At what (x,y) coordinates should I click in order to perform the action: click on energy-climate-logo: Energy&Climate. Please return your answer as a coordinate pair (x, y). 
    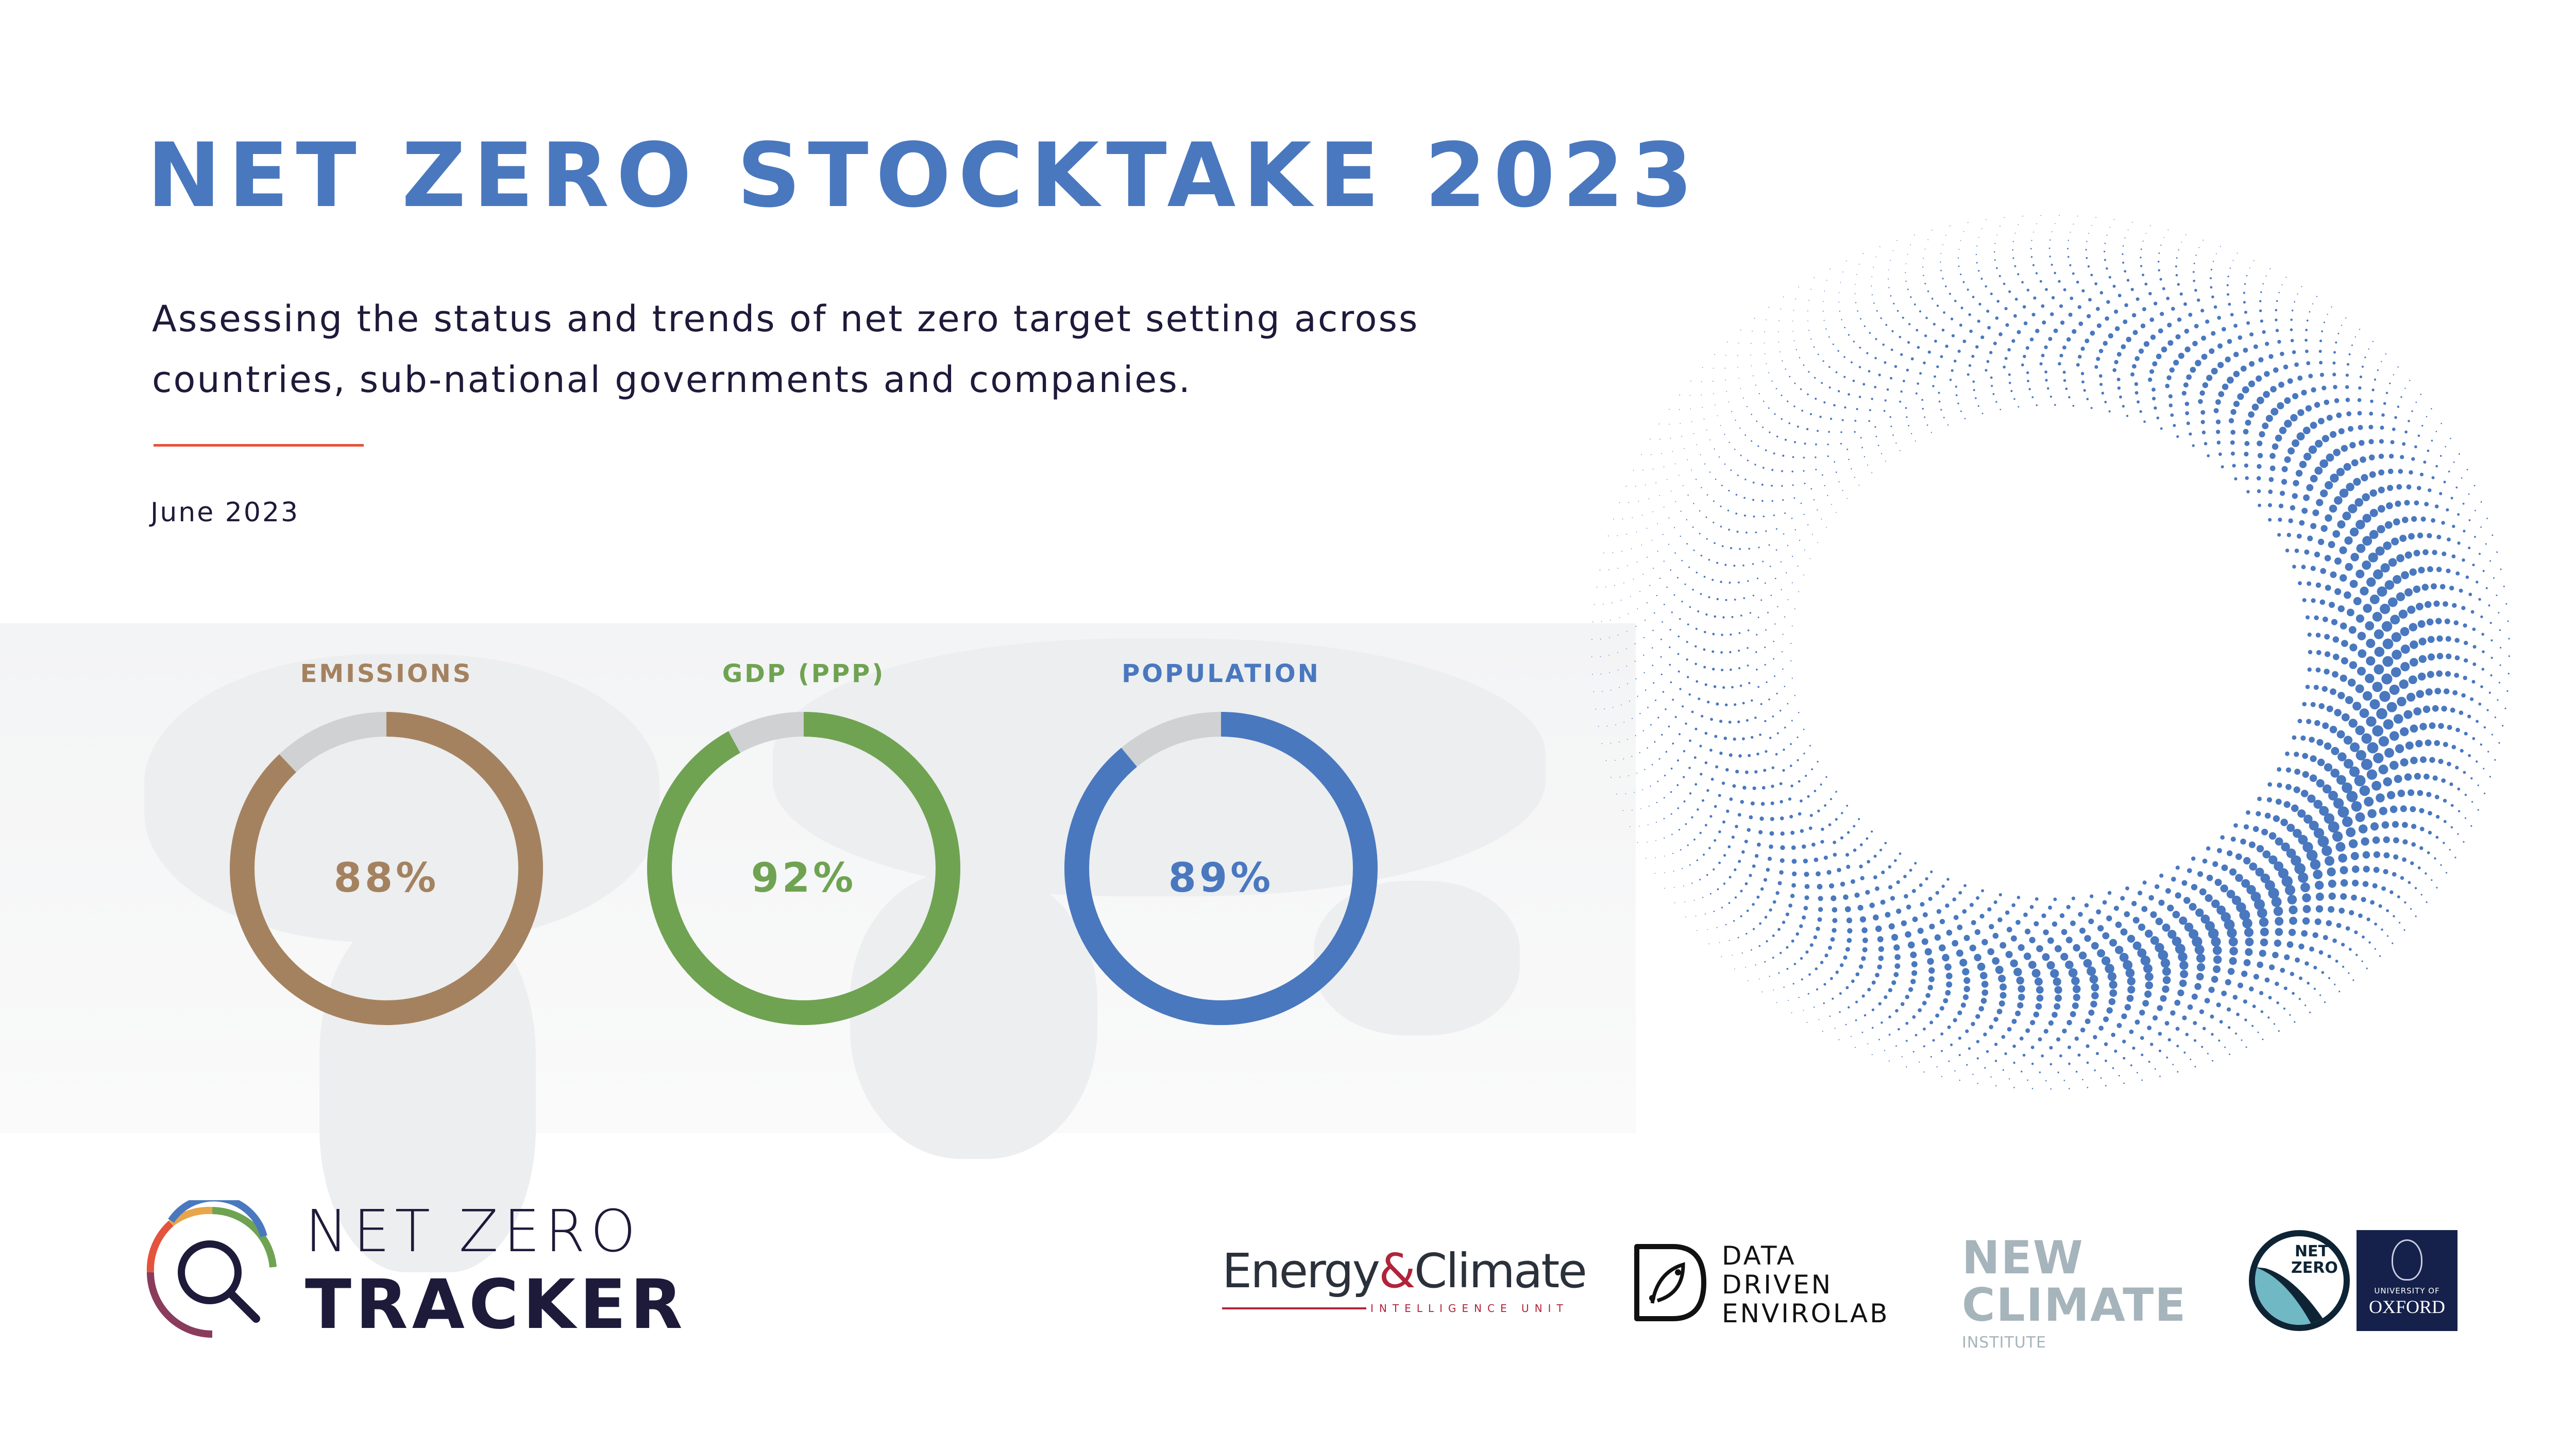
    Looking at the image, I should click on (1404, 1272).